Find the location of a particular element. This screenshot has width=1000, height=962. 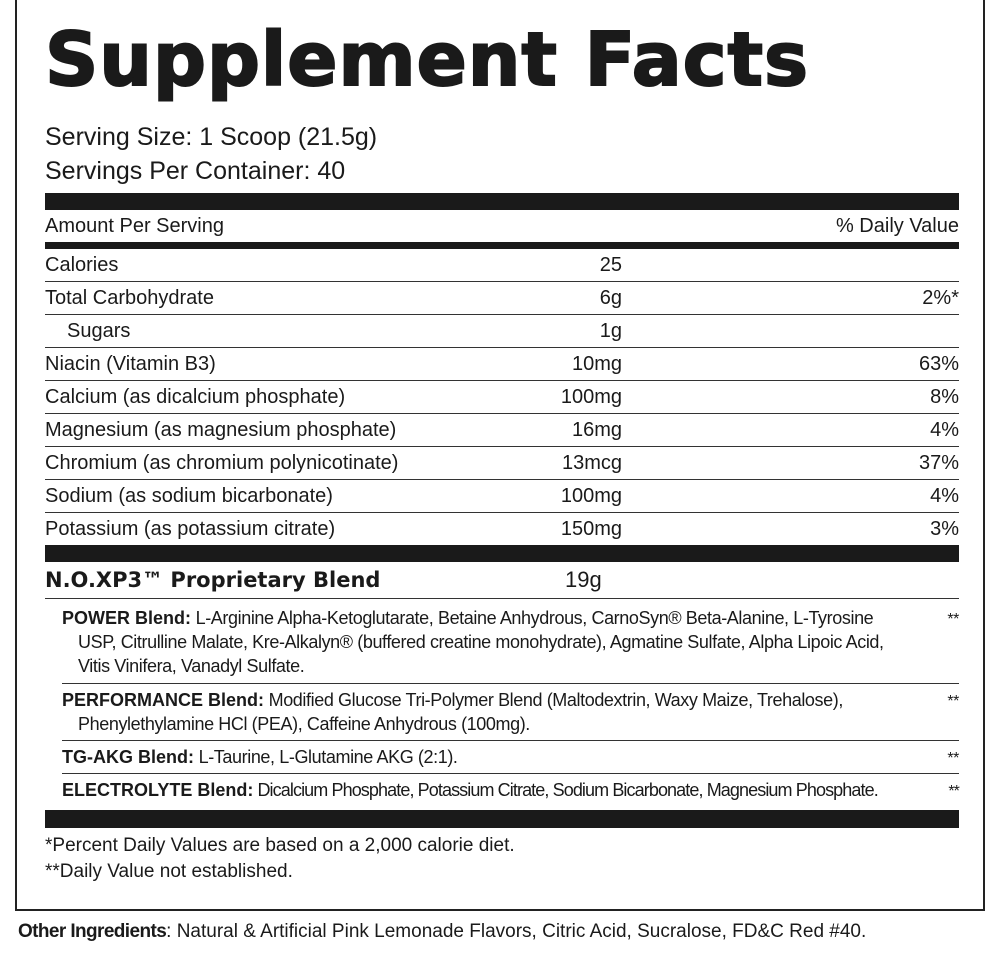

other-ingredients-label: Other Ingredients is located at coordinates (92, 931).